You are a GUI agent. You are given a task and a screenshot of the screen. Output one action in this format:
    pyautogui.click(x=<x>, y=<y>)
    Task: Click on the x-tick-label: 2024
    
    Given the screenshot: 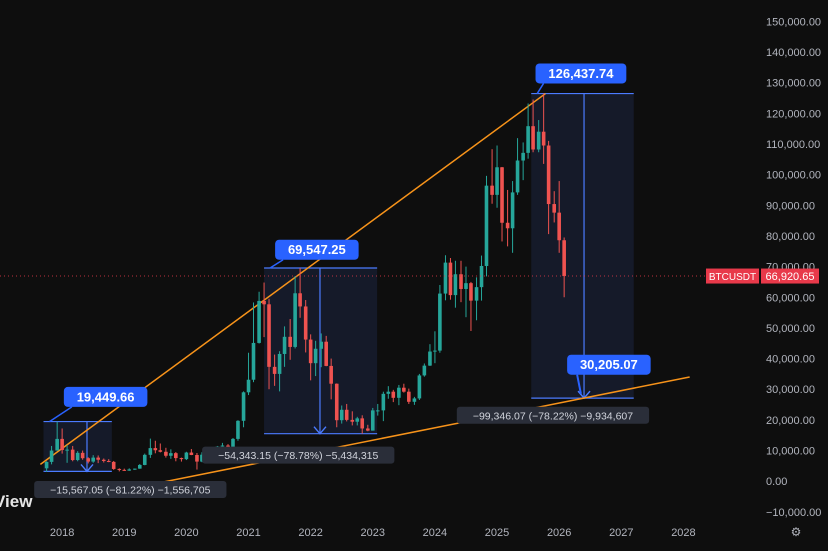 What is the action you would take?
    pyautogui.click(x=435, y=533)
    